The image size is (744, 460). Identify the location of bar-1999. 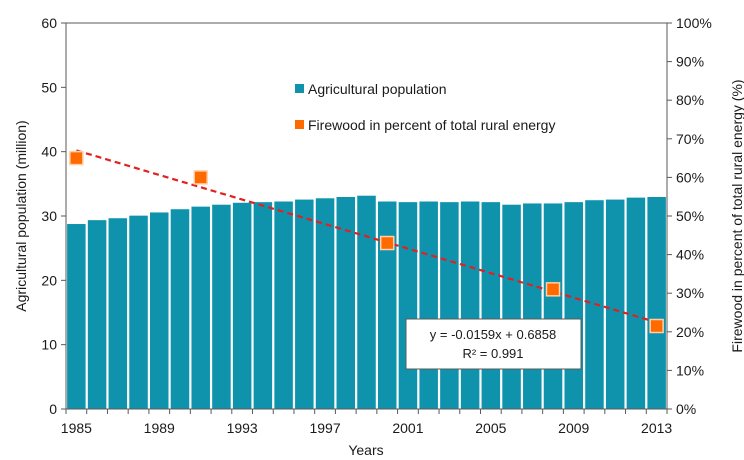
(366, 302).